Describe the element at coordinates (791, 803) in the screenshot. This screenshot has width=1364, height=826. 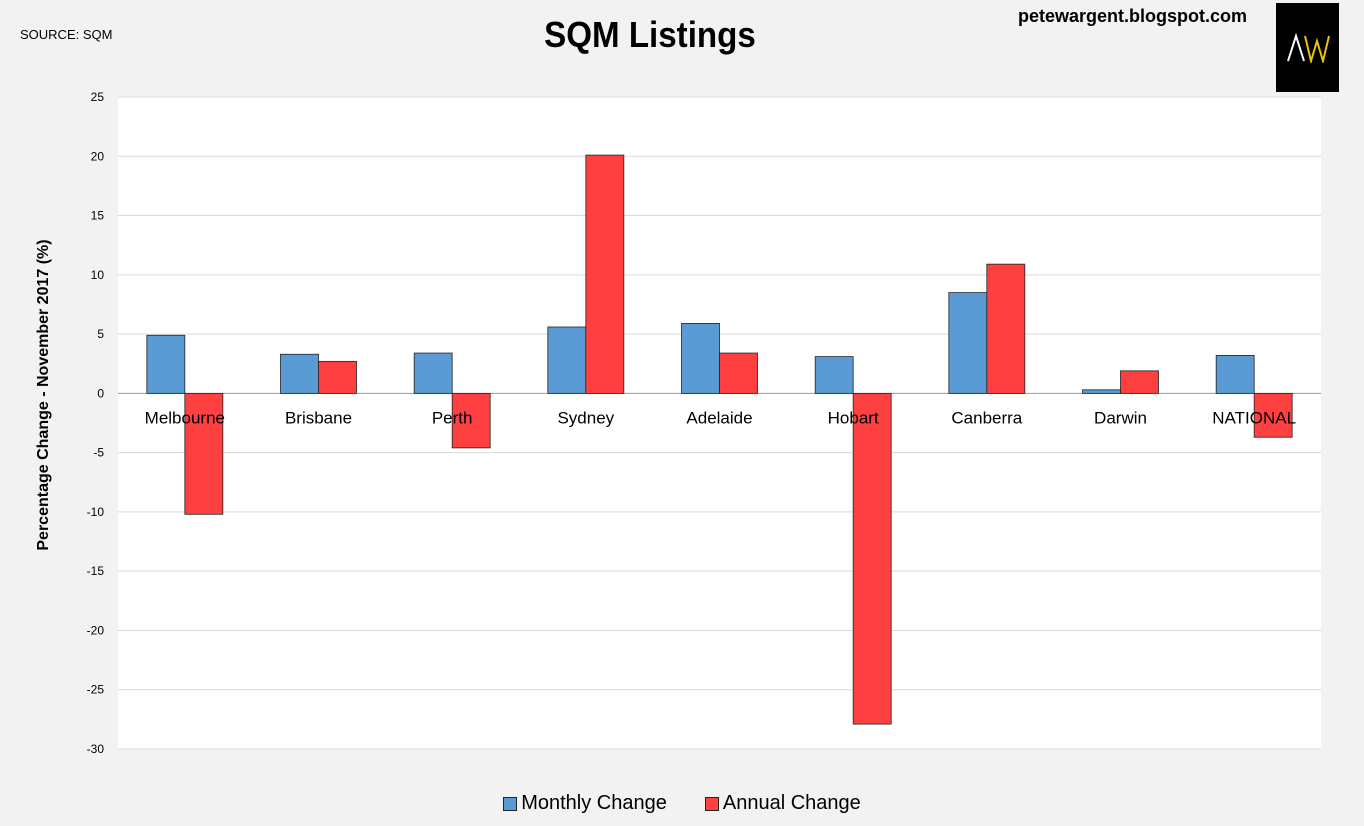
I see `legend-label-annual: Annual Change` at that location.